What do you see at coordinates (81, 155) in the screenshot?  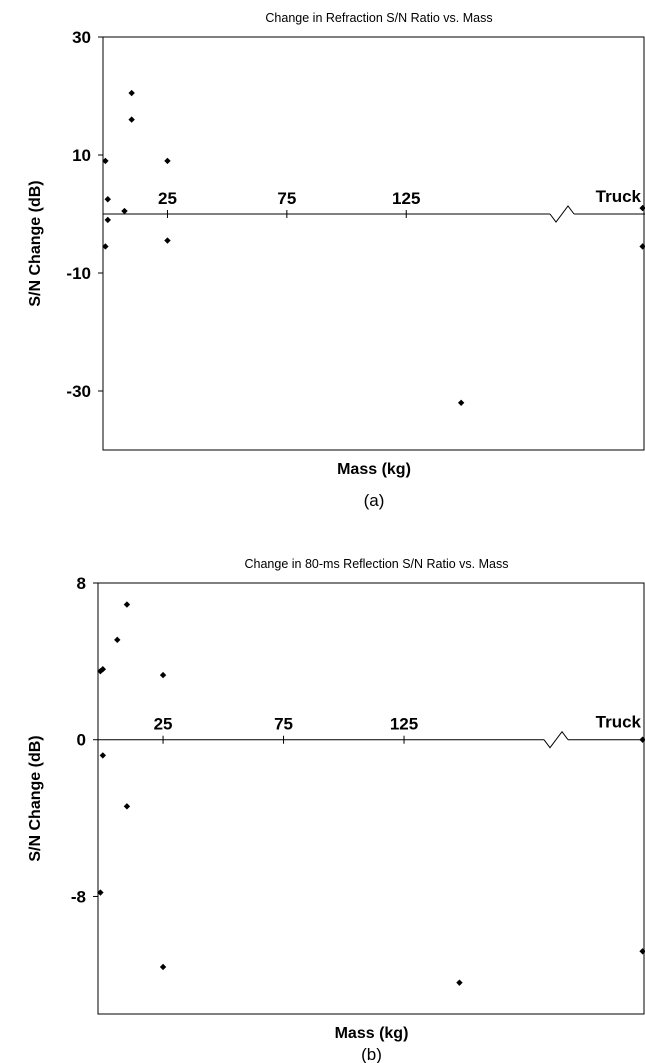 I see `y-tick-label: 10` at bounding box center [81, 155].